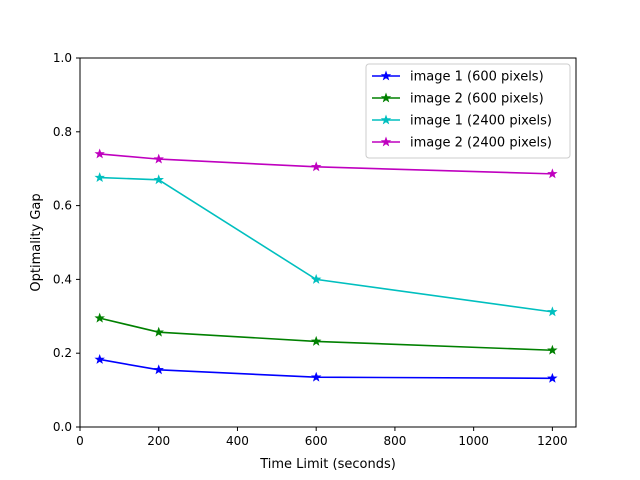  What do you see at coordinates (62, 279) in the screenshot?
I see `y-tick-label: 0.4` at bounding box center [62, 279].